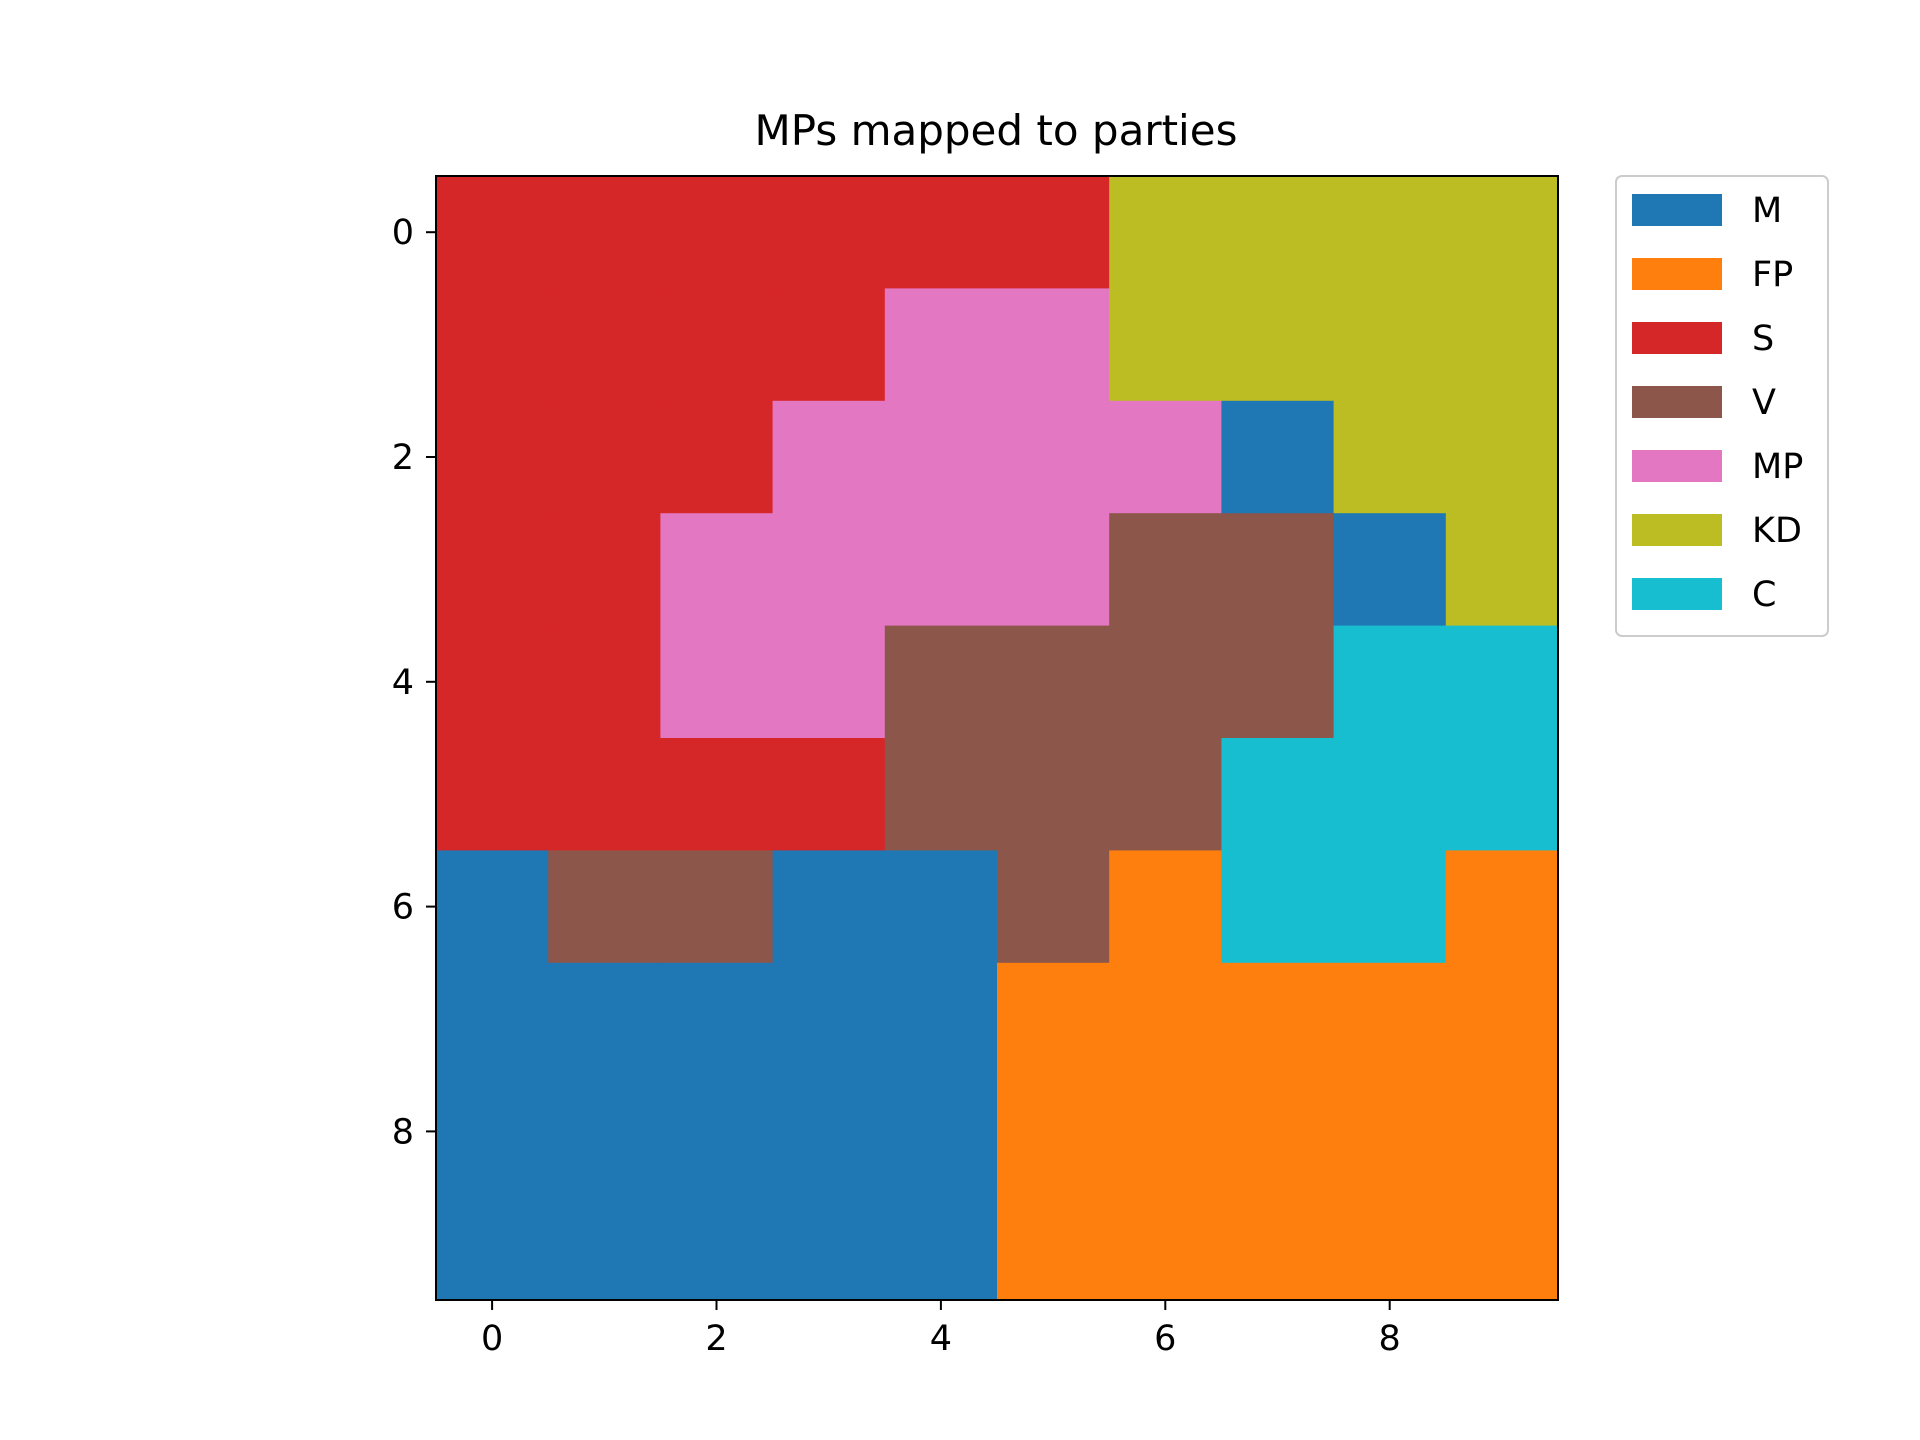  Describe the element at coordinates (717, 570) in the screenshot. I see `cell-r3-c2` at that location.